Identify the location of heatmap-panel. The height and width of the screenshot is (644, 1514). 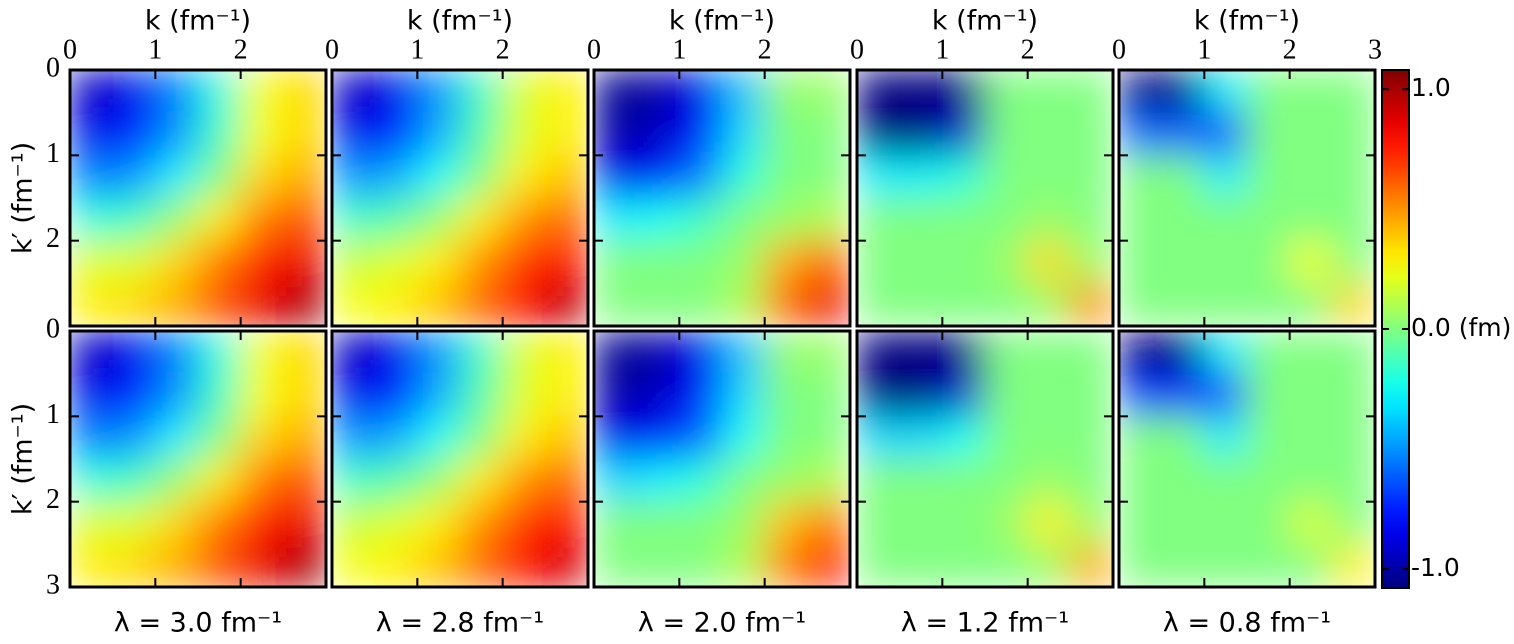
(460, 198).